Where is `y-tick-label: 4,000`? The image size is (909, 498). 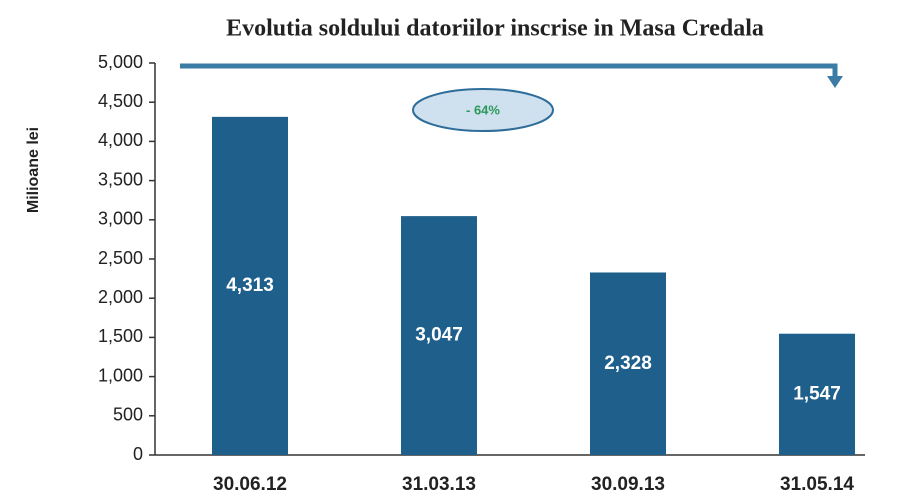
y-tick-label: 4,000 is located at coordinates (120, 140).